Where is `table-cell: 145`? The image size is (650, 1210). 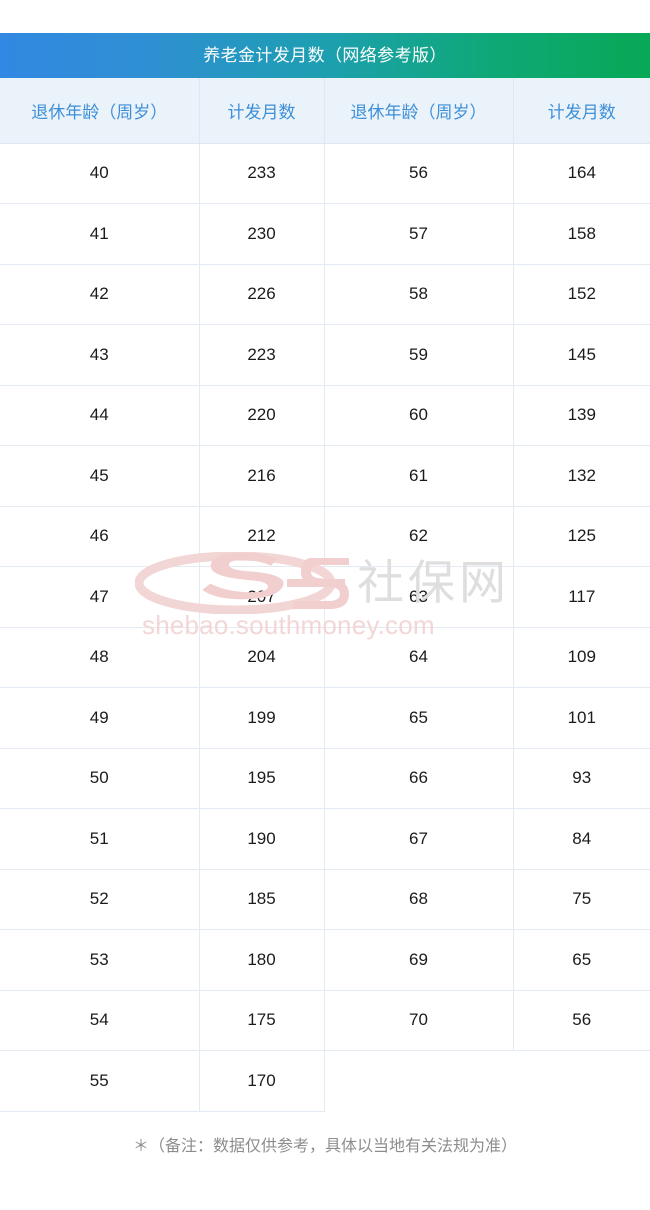 table-cell: 145 is located at coordinates (581, 355).